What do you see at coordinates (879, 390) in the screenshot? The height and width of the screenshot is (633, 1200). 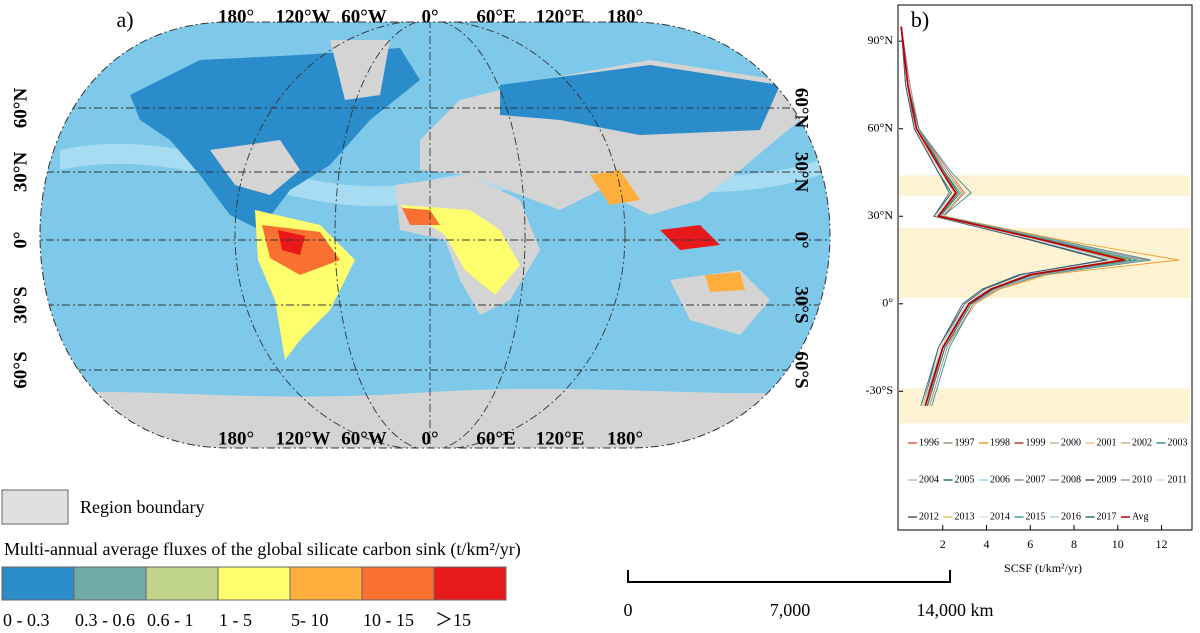 I see `y-tick-label: -30°S` at bounding box center [879, 390].